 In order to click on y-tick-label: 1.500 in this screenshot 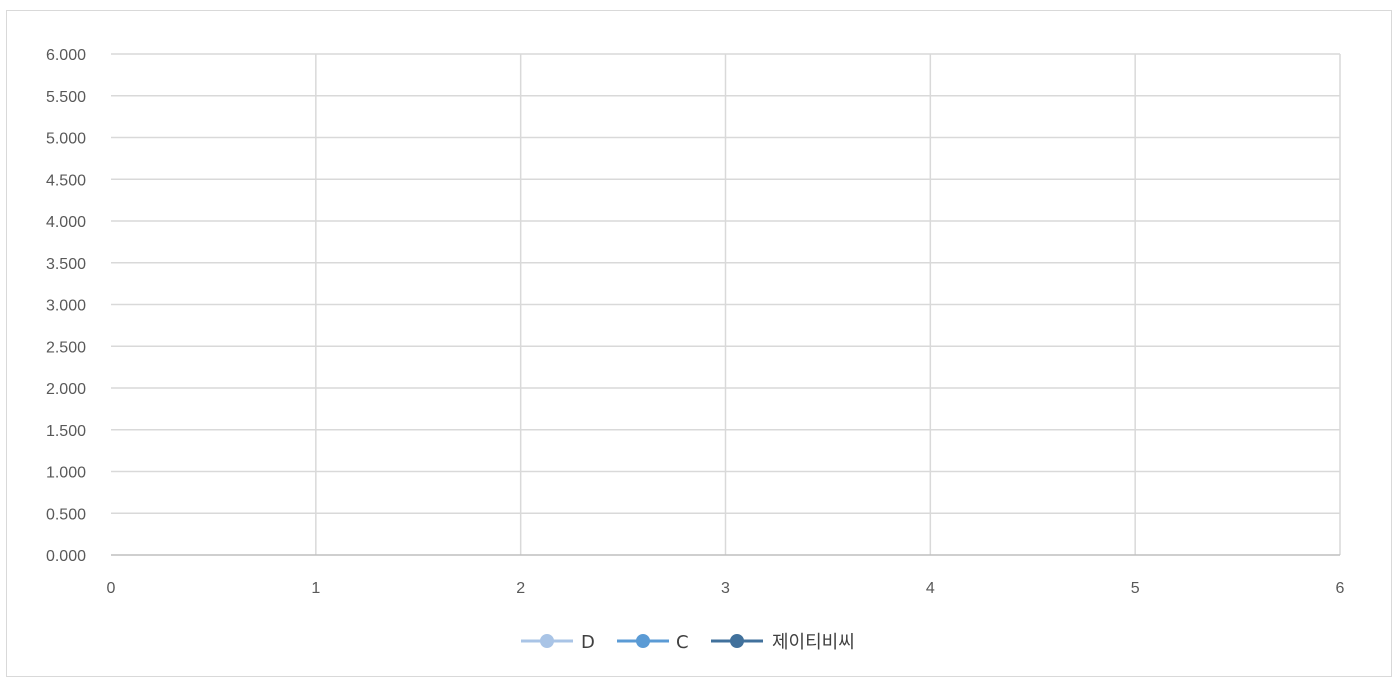, I will do `click(66, 431)`.